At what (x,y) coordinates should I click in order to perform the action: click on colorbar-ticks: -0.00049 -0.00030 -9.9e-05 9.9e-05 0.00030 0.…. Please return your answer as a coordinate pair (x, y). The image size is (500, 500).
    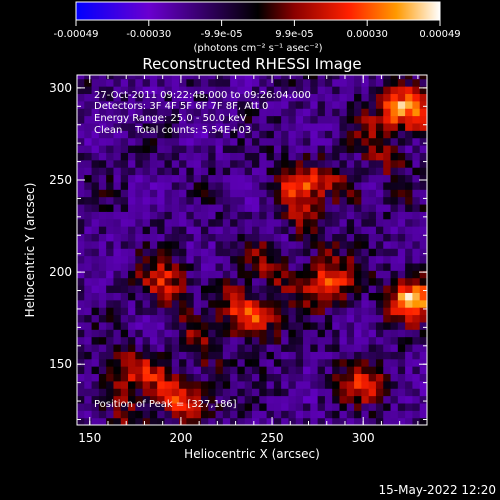
    Looking at the image, I should click on (257, 30).